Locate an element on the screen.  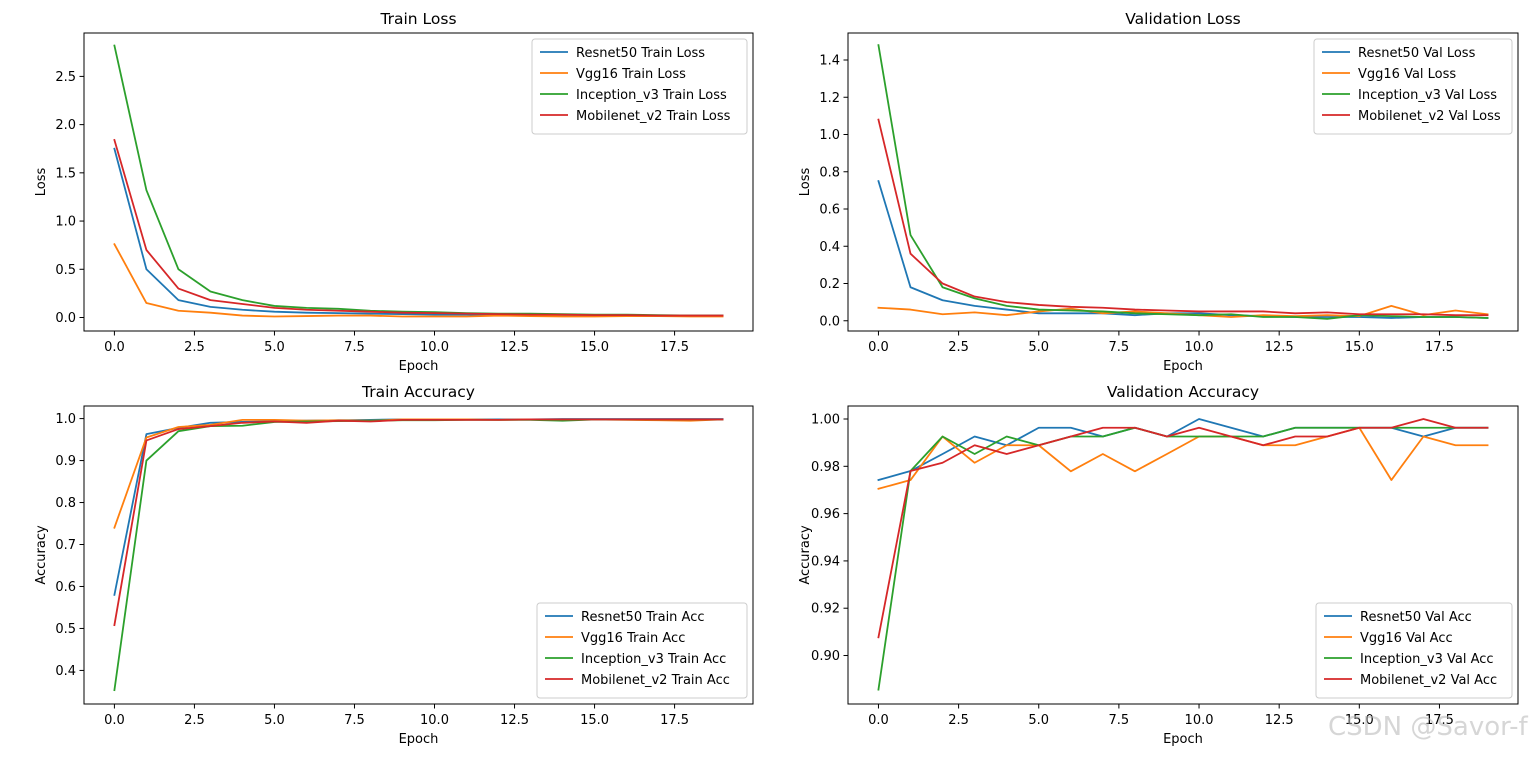
chart-title: Validation Accuracy is located at coordinates (1183, 392).